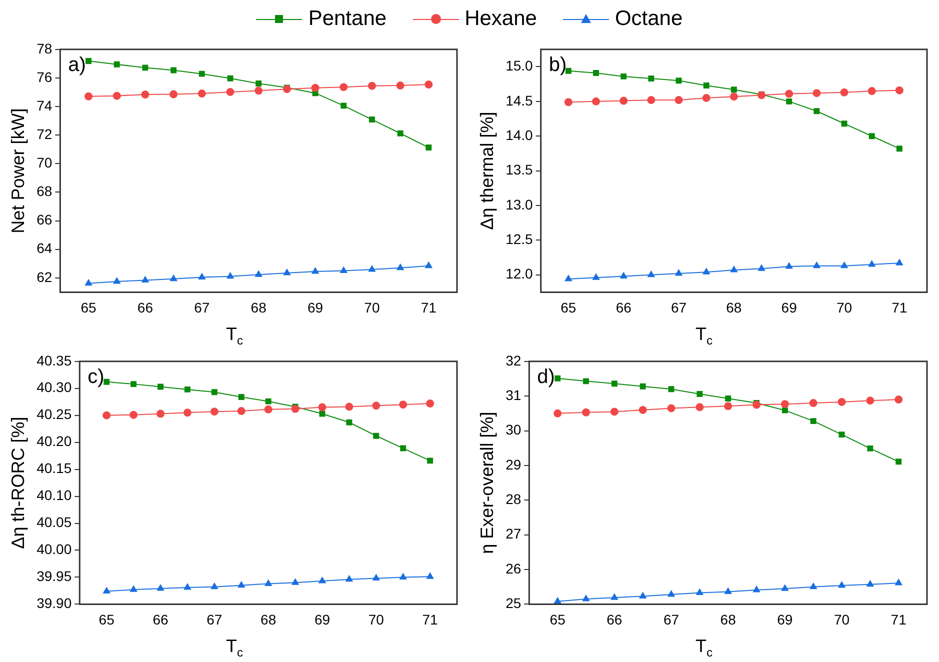 The width and height of the screenshot is (939, 662). I want to click on x-tick-label: 71, so click(898, 619).